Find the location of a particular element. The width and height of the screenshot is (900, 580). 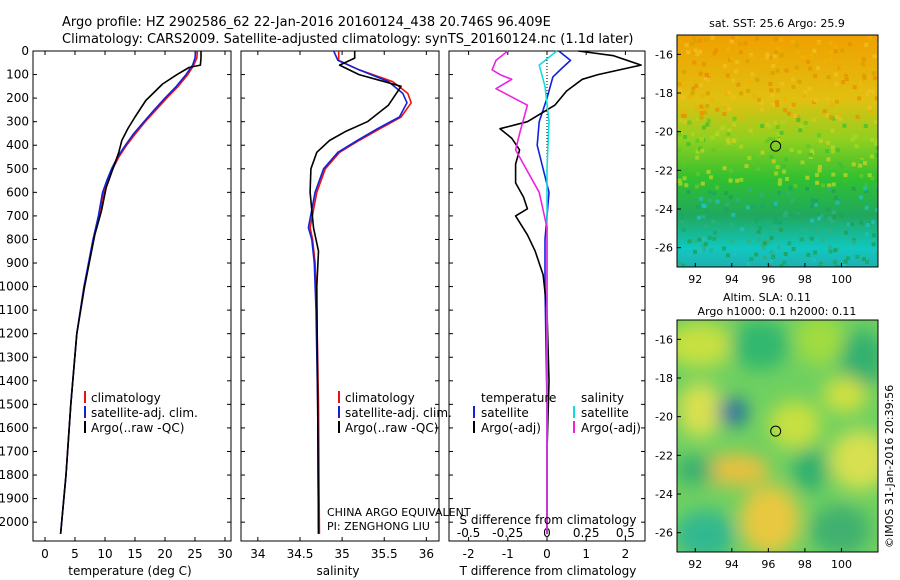

legend-label-sal-argo: Argo(-adj) is located at coordinates (611, 428).